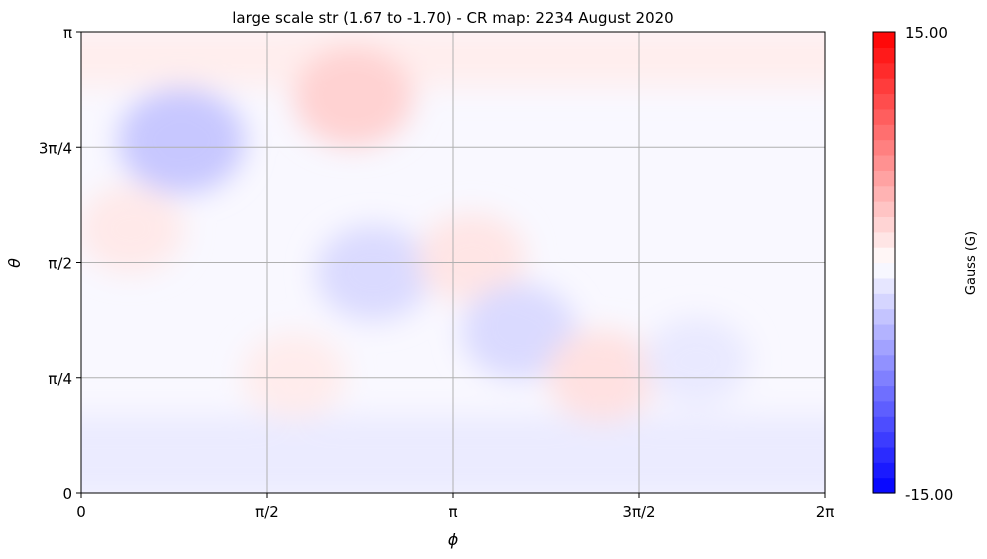 This screenshot has height=559, width=987. I want to click on x-axis-ticks: 0 π/2 π 3π/2 2π, so click(455, 507).